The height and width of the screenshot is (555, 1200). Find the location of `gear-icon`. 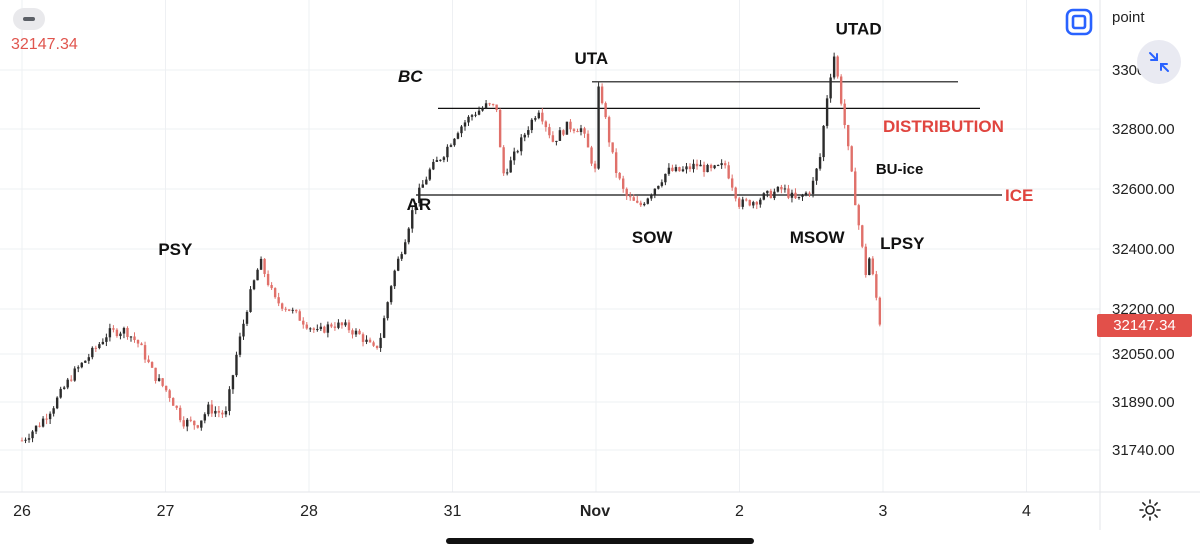

gear-icon is located at coordinates (1150, 510).